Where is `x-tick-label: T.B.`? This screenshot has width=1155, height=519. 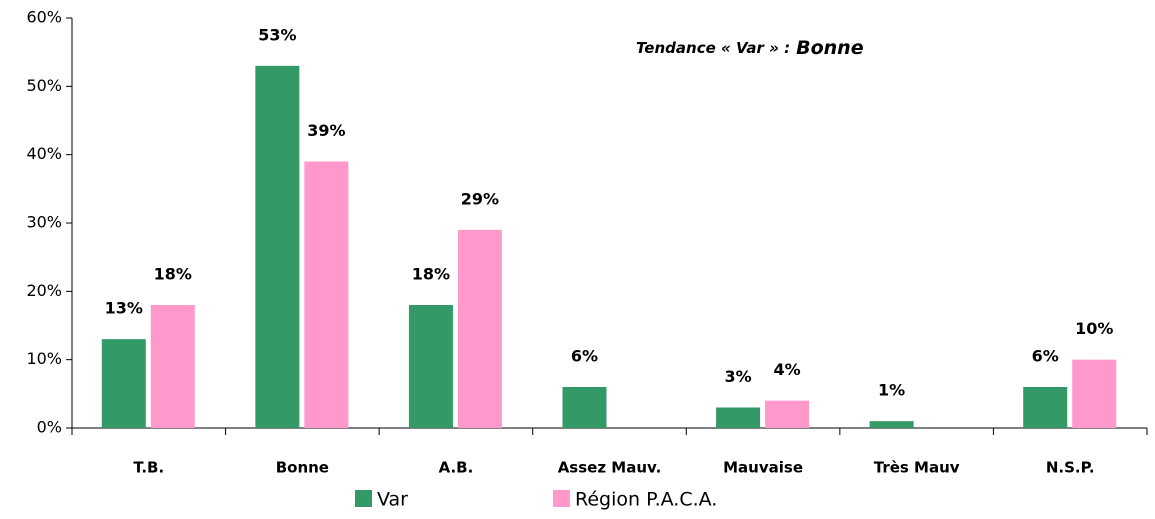 x-tick-label: T.B. is located at coordinates (148, 468).